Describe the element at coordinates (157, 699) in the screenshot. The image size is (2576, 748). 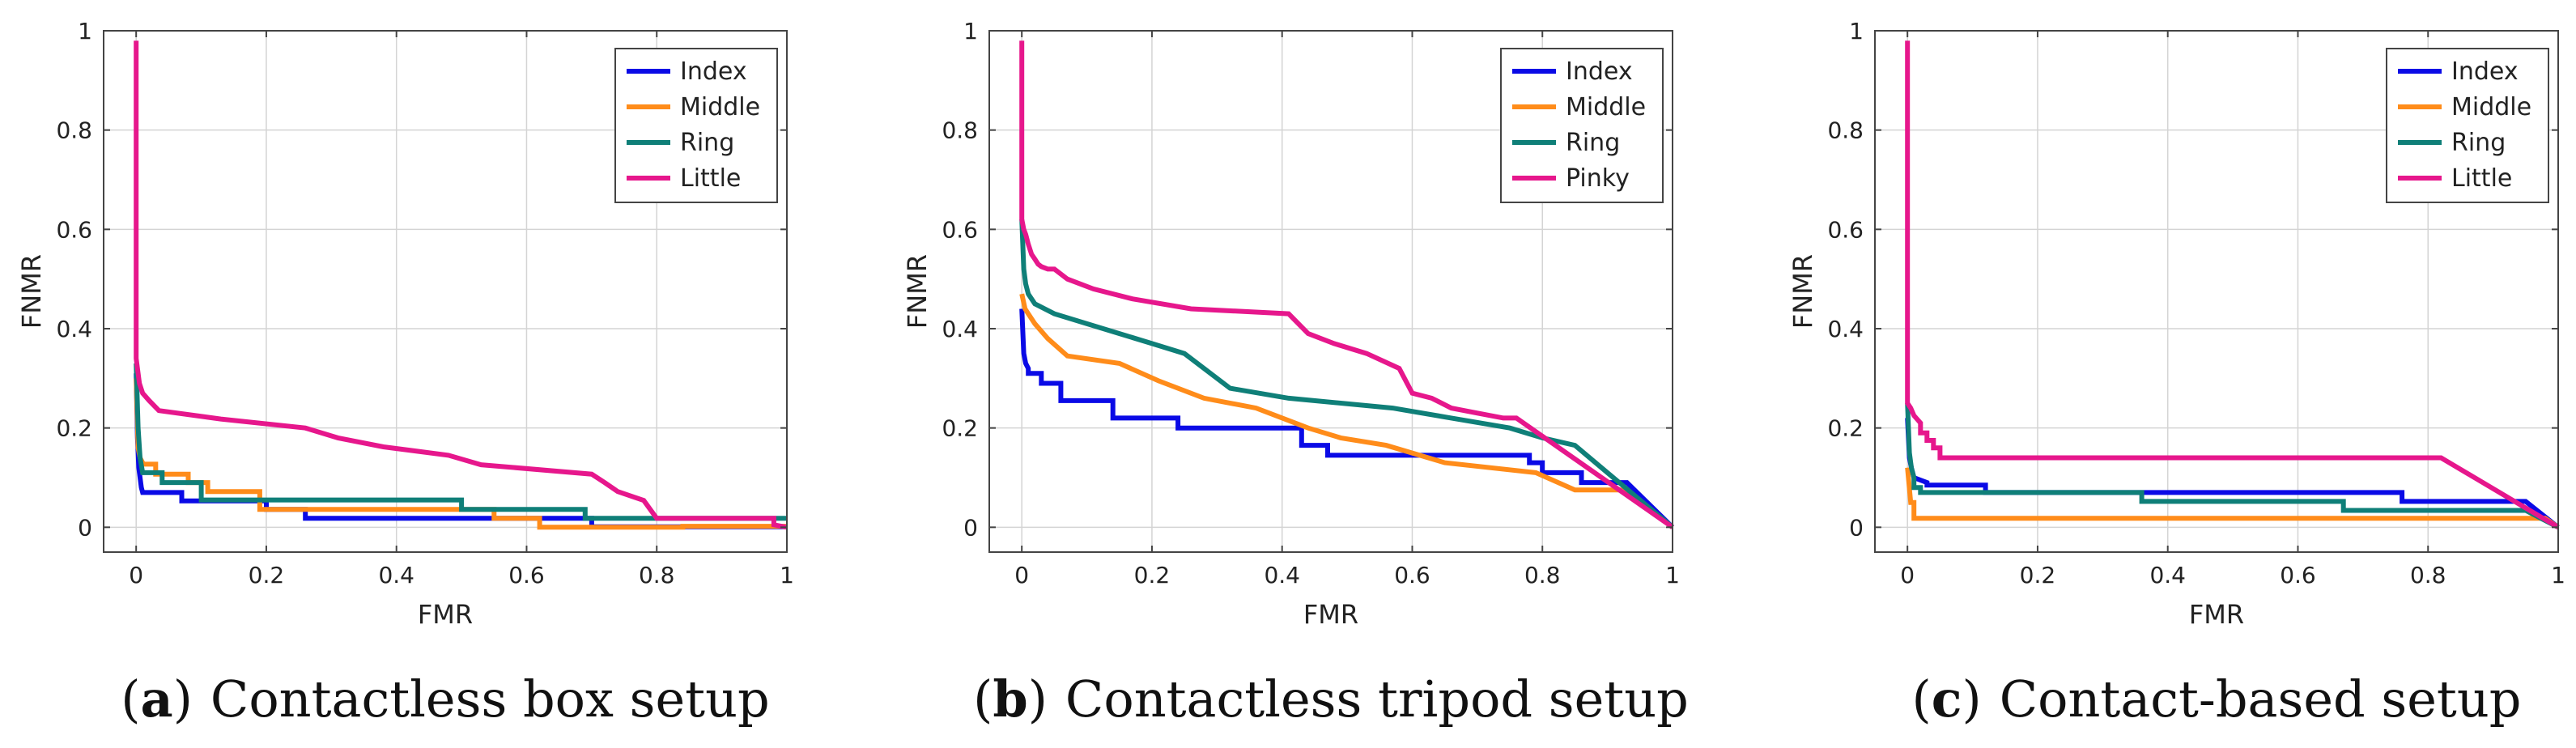
I see `caption-letter: a` at that location.